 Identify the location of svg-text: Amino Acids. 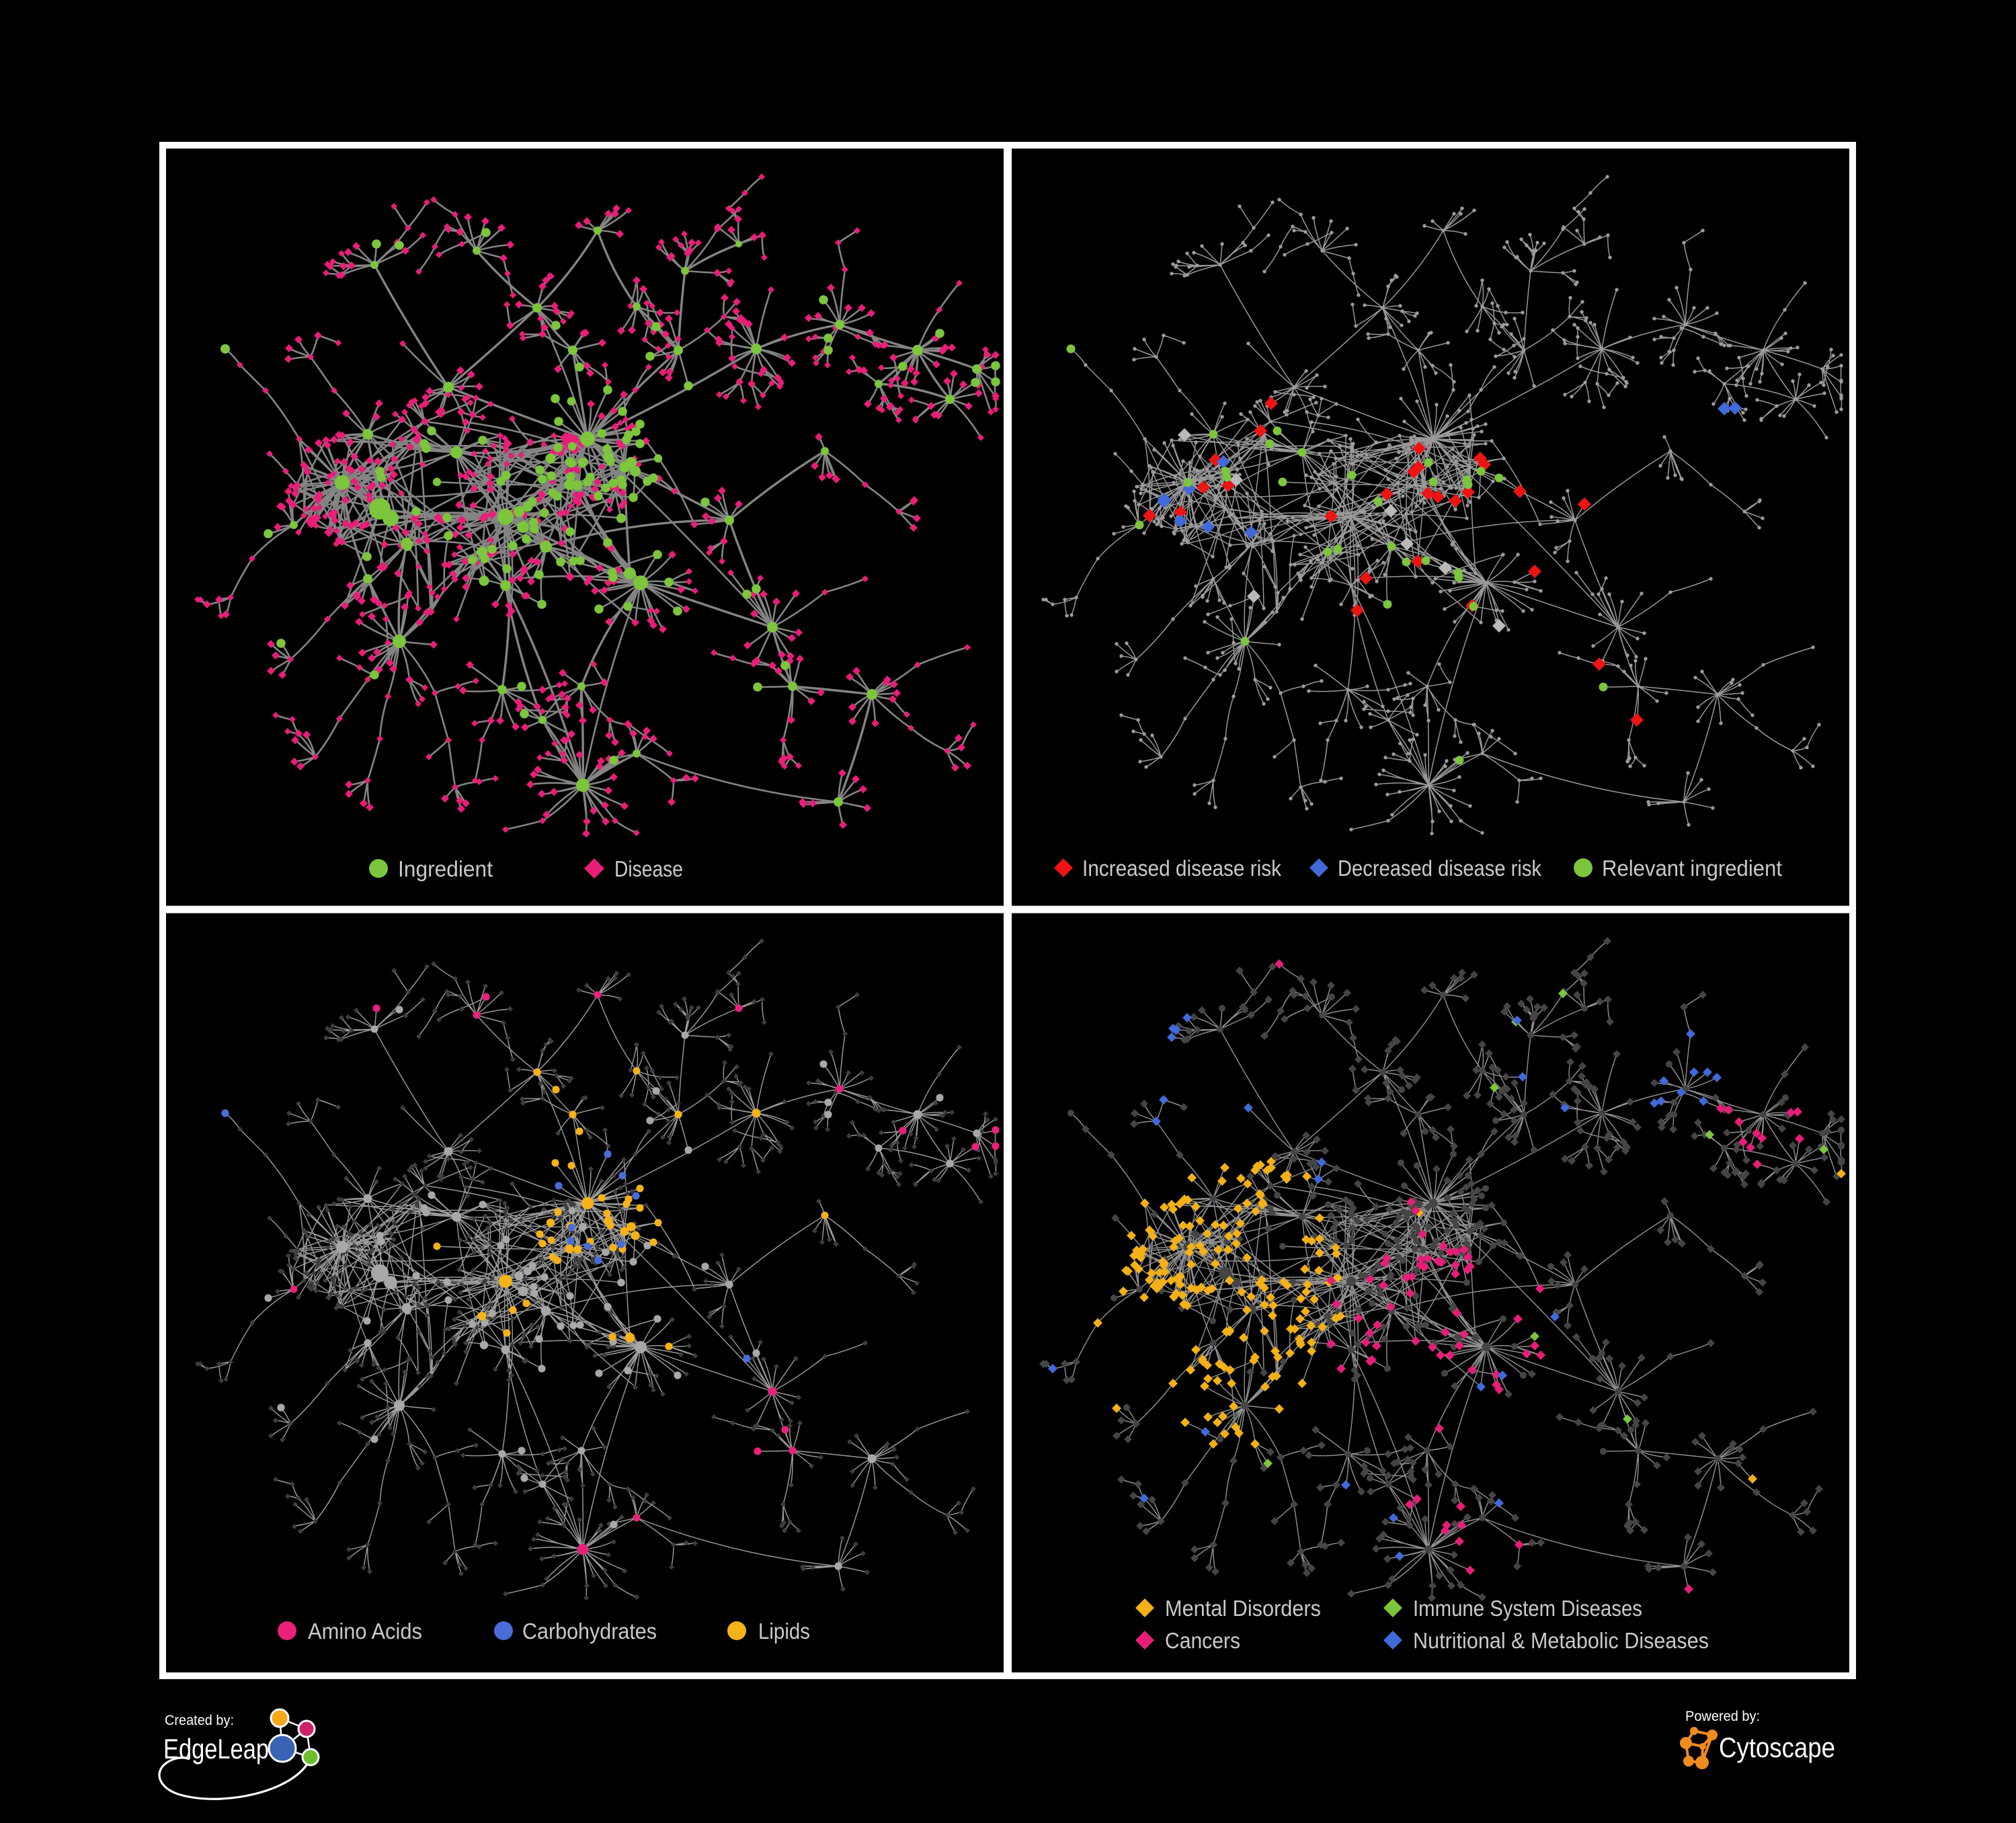
(365, 1631).